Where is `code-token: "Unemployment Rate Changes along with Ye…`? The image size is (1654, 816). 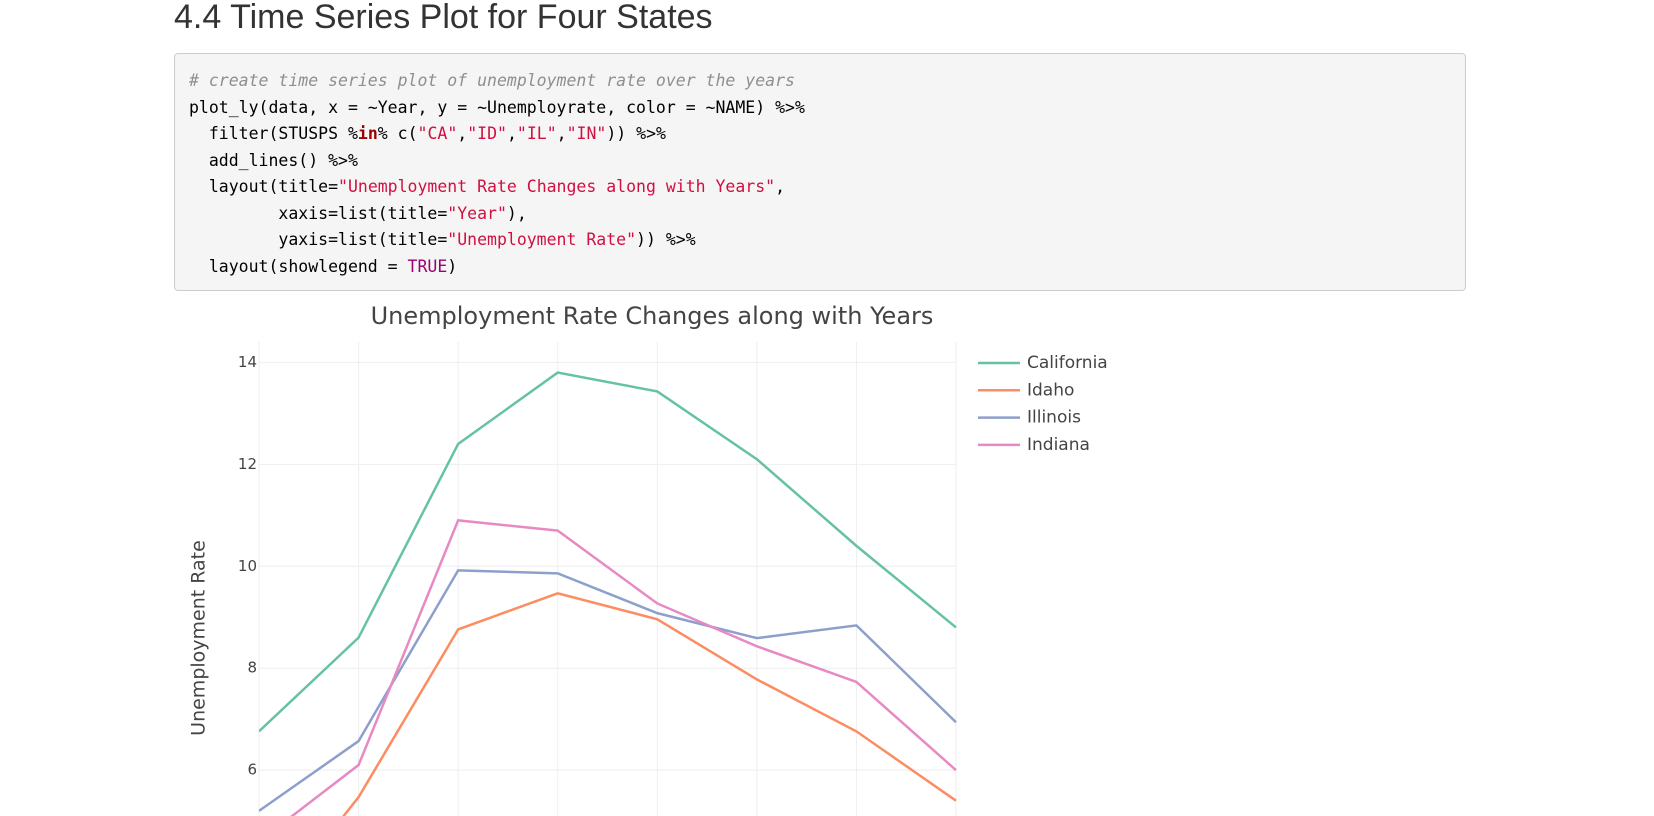 code-token: "Unemployment Rate Changes along with Ye… is located at coordinates (557, 186).